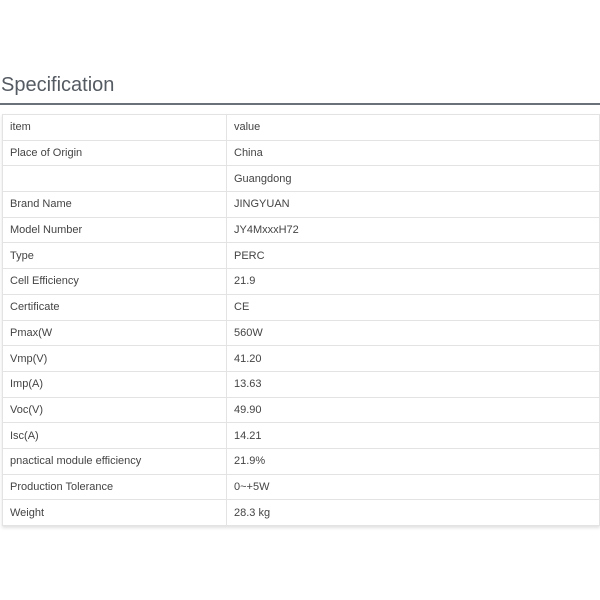 The width and height of the screenshot is (600, 600). Describe the element at coordinates (115, 384) in the screenshot. I see `row-item: Imp(A)` at that location.